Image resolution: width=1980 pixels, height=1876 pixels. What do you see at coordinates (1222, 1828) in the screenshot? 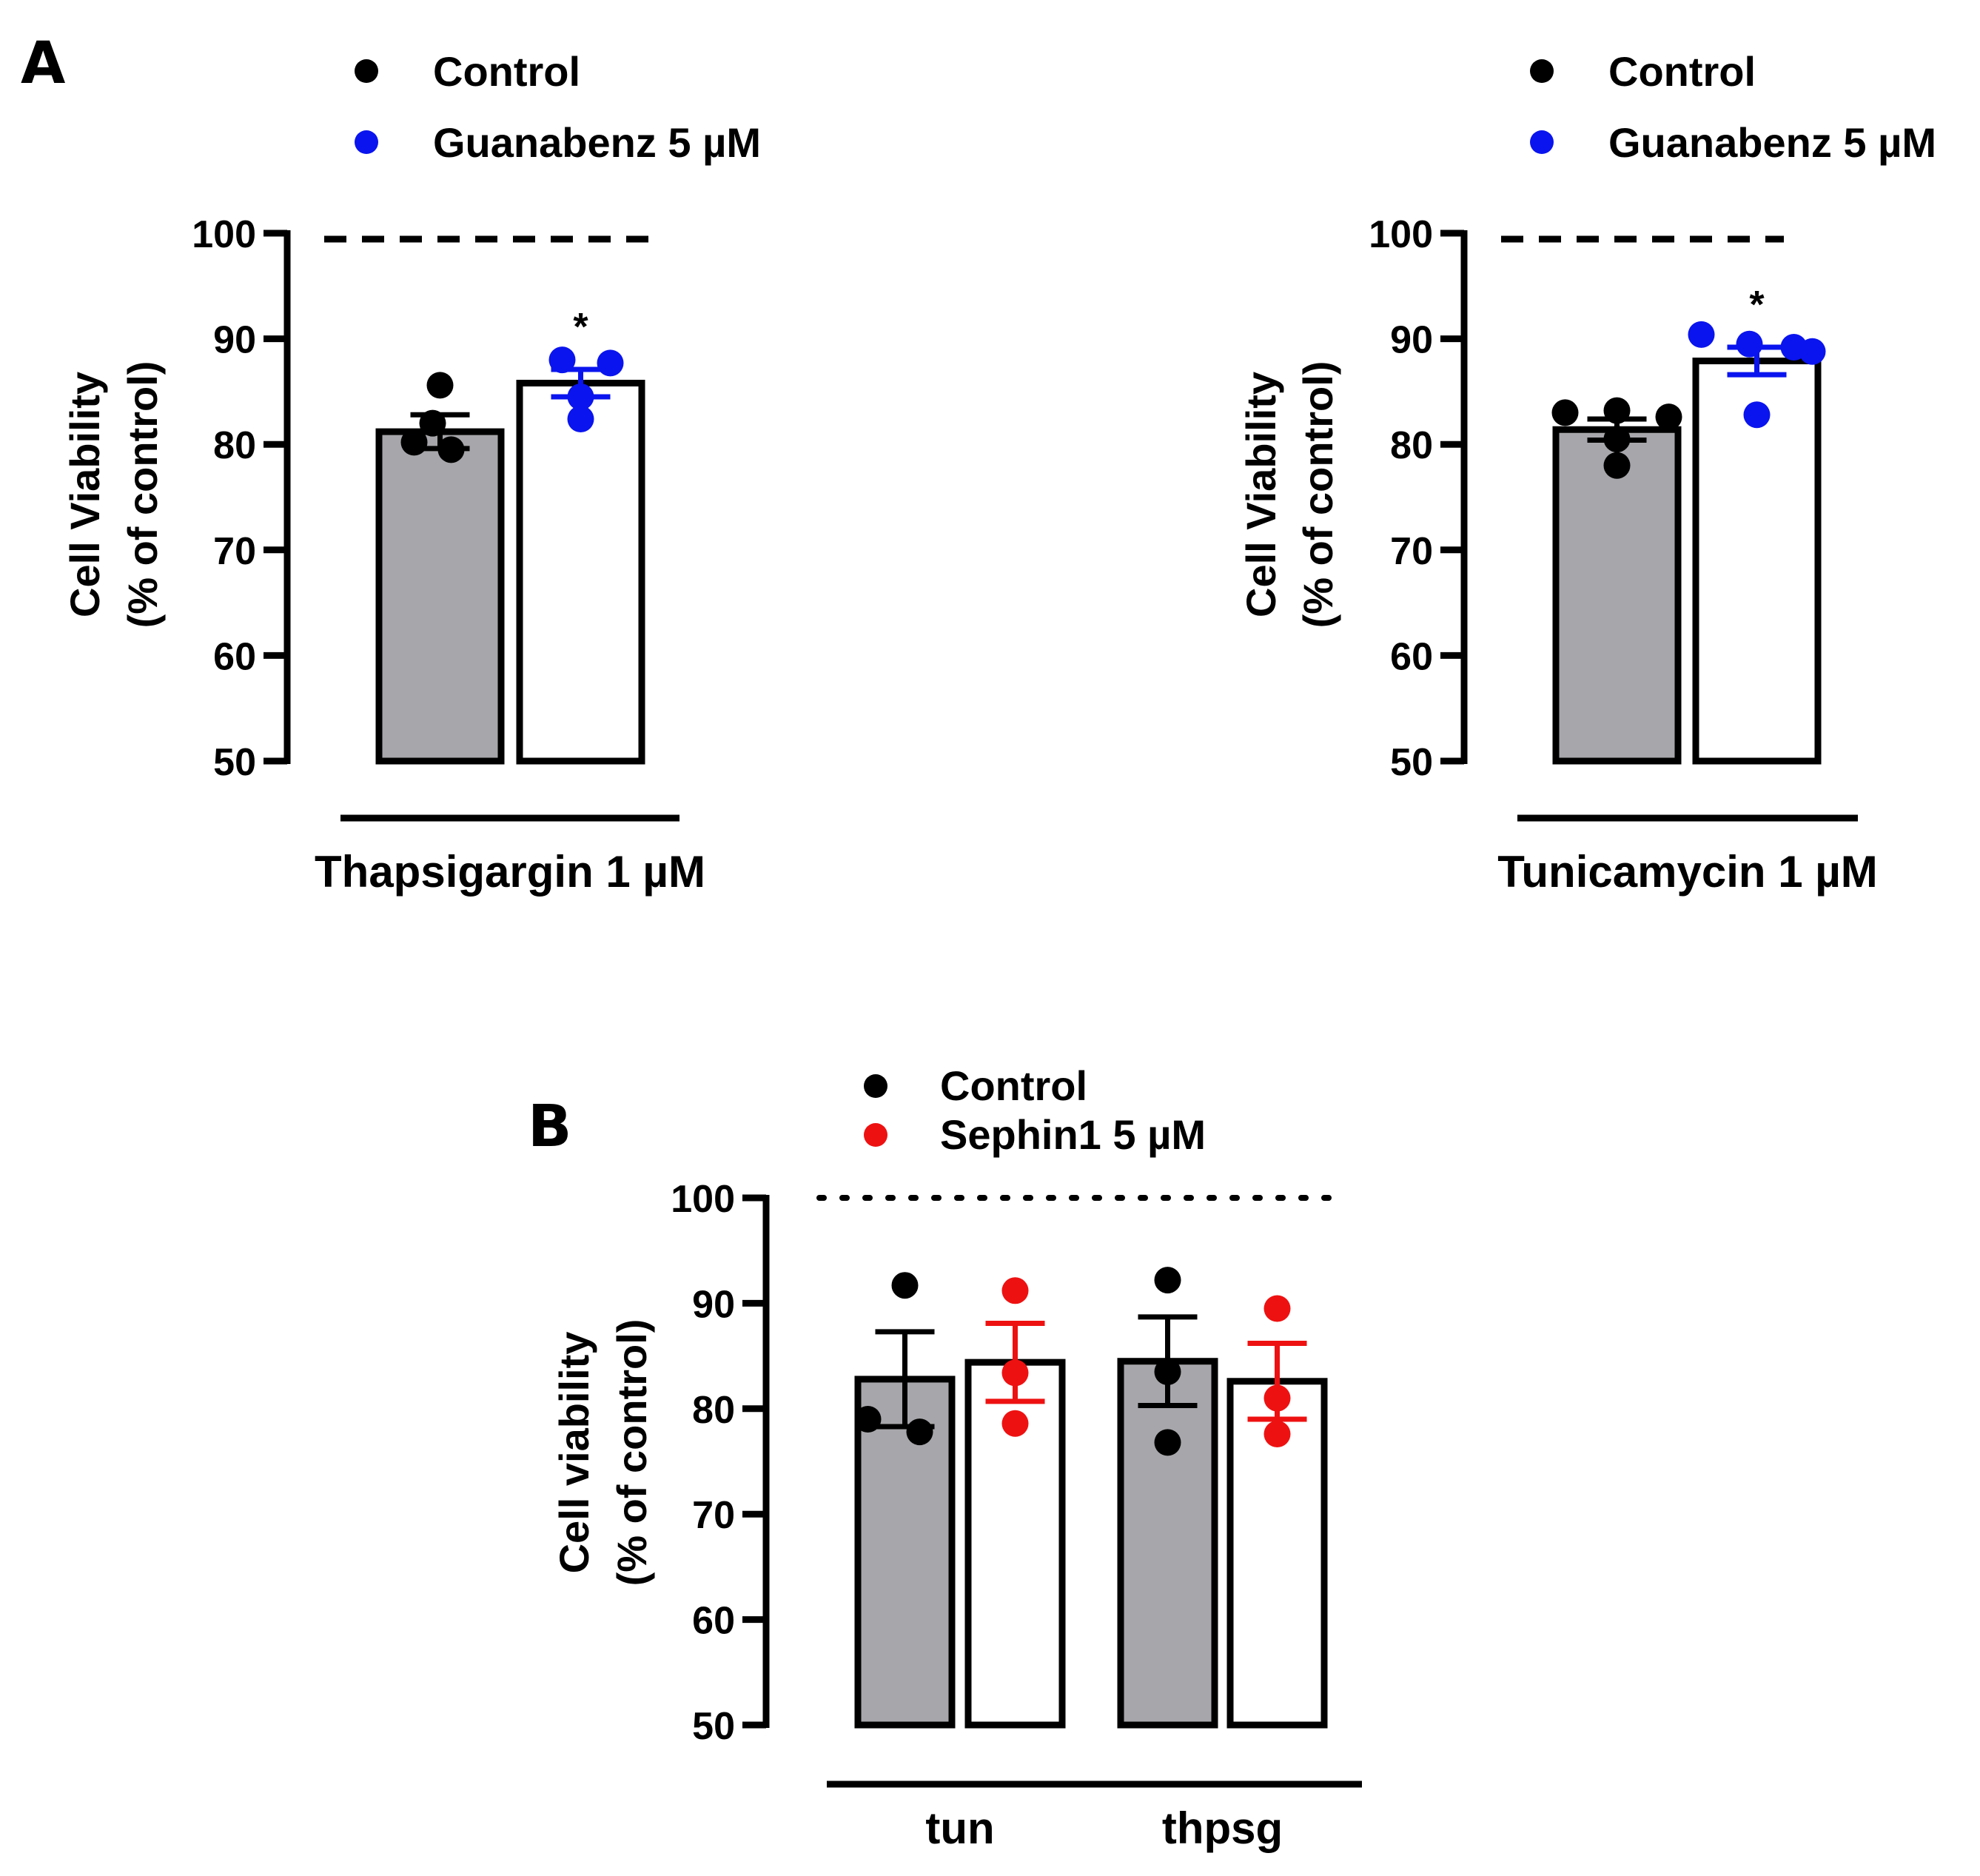
I see `category-label: thpsg` at bounding box center [1222, 1828].